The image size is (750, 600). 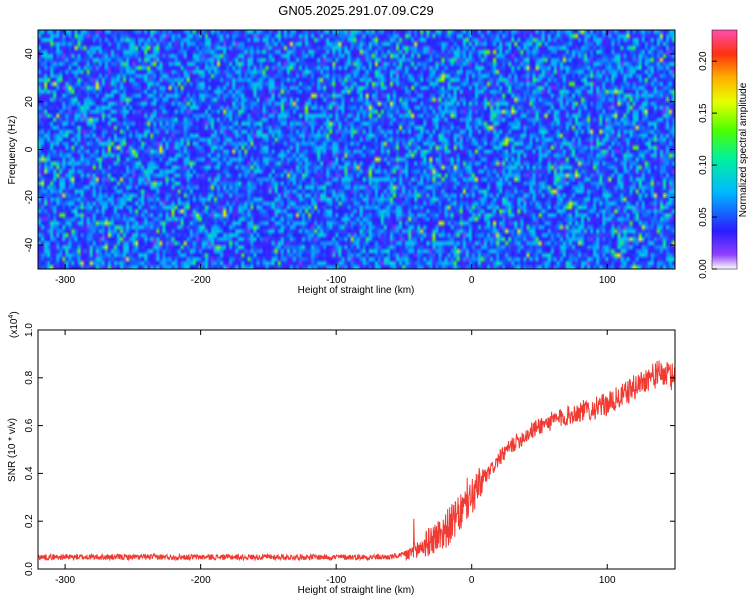 What do you see at coordinates (65, 580) in the screenshot?
I see `snr-x-tick-label: -300` at bounding box center [65, 580].